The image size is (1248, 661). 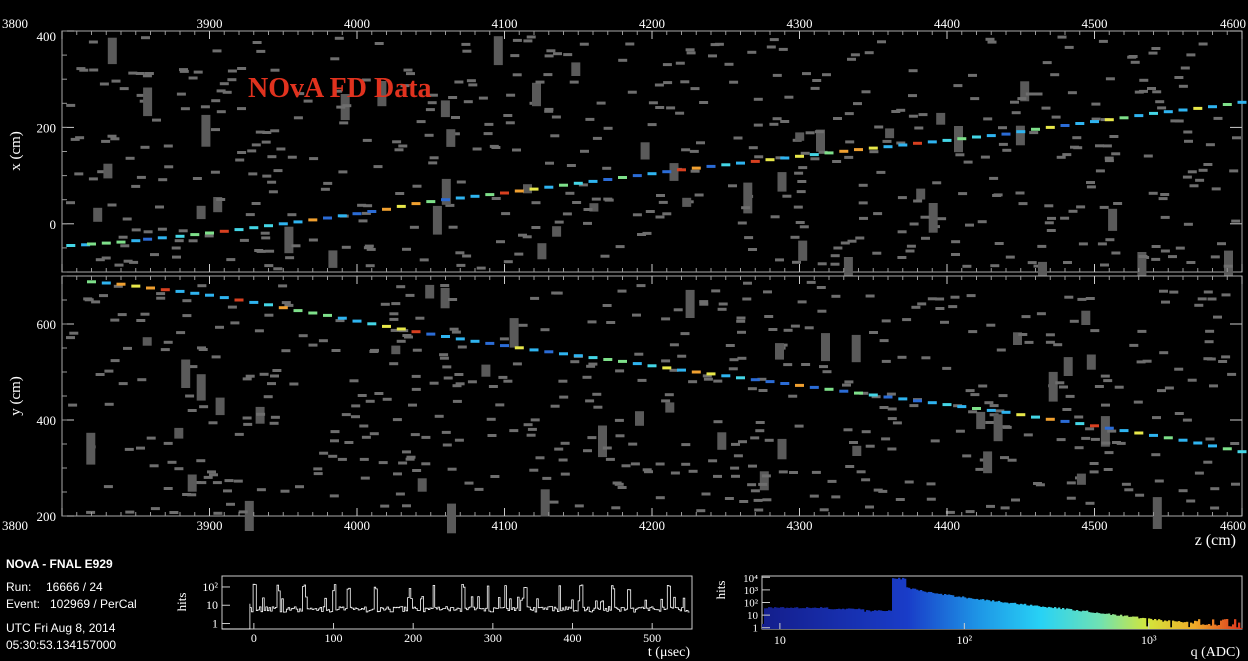 What do you see at coordinates (1149, 640) in the screenshot?
I see `charge-x-tick-label: 10³` at bounding box center [1149, 640].